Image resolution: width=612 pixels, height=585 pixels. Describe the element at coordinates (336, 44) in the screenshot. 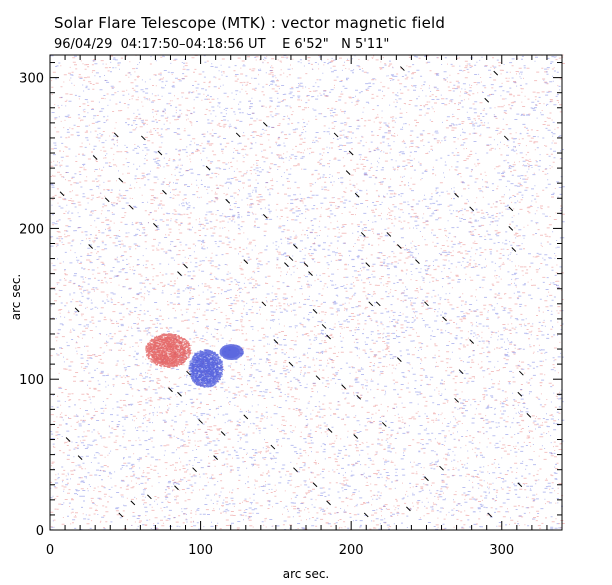

I see `subtitle-coordinates: E 6'52" N 5'11"` at that location.